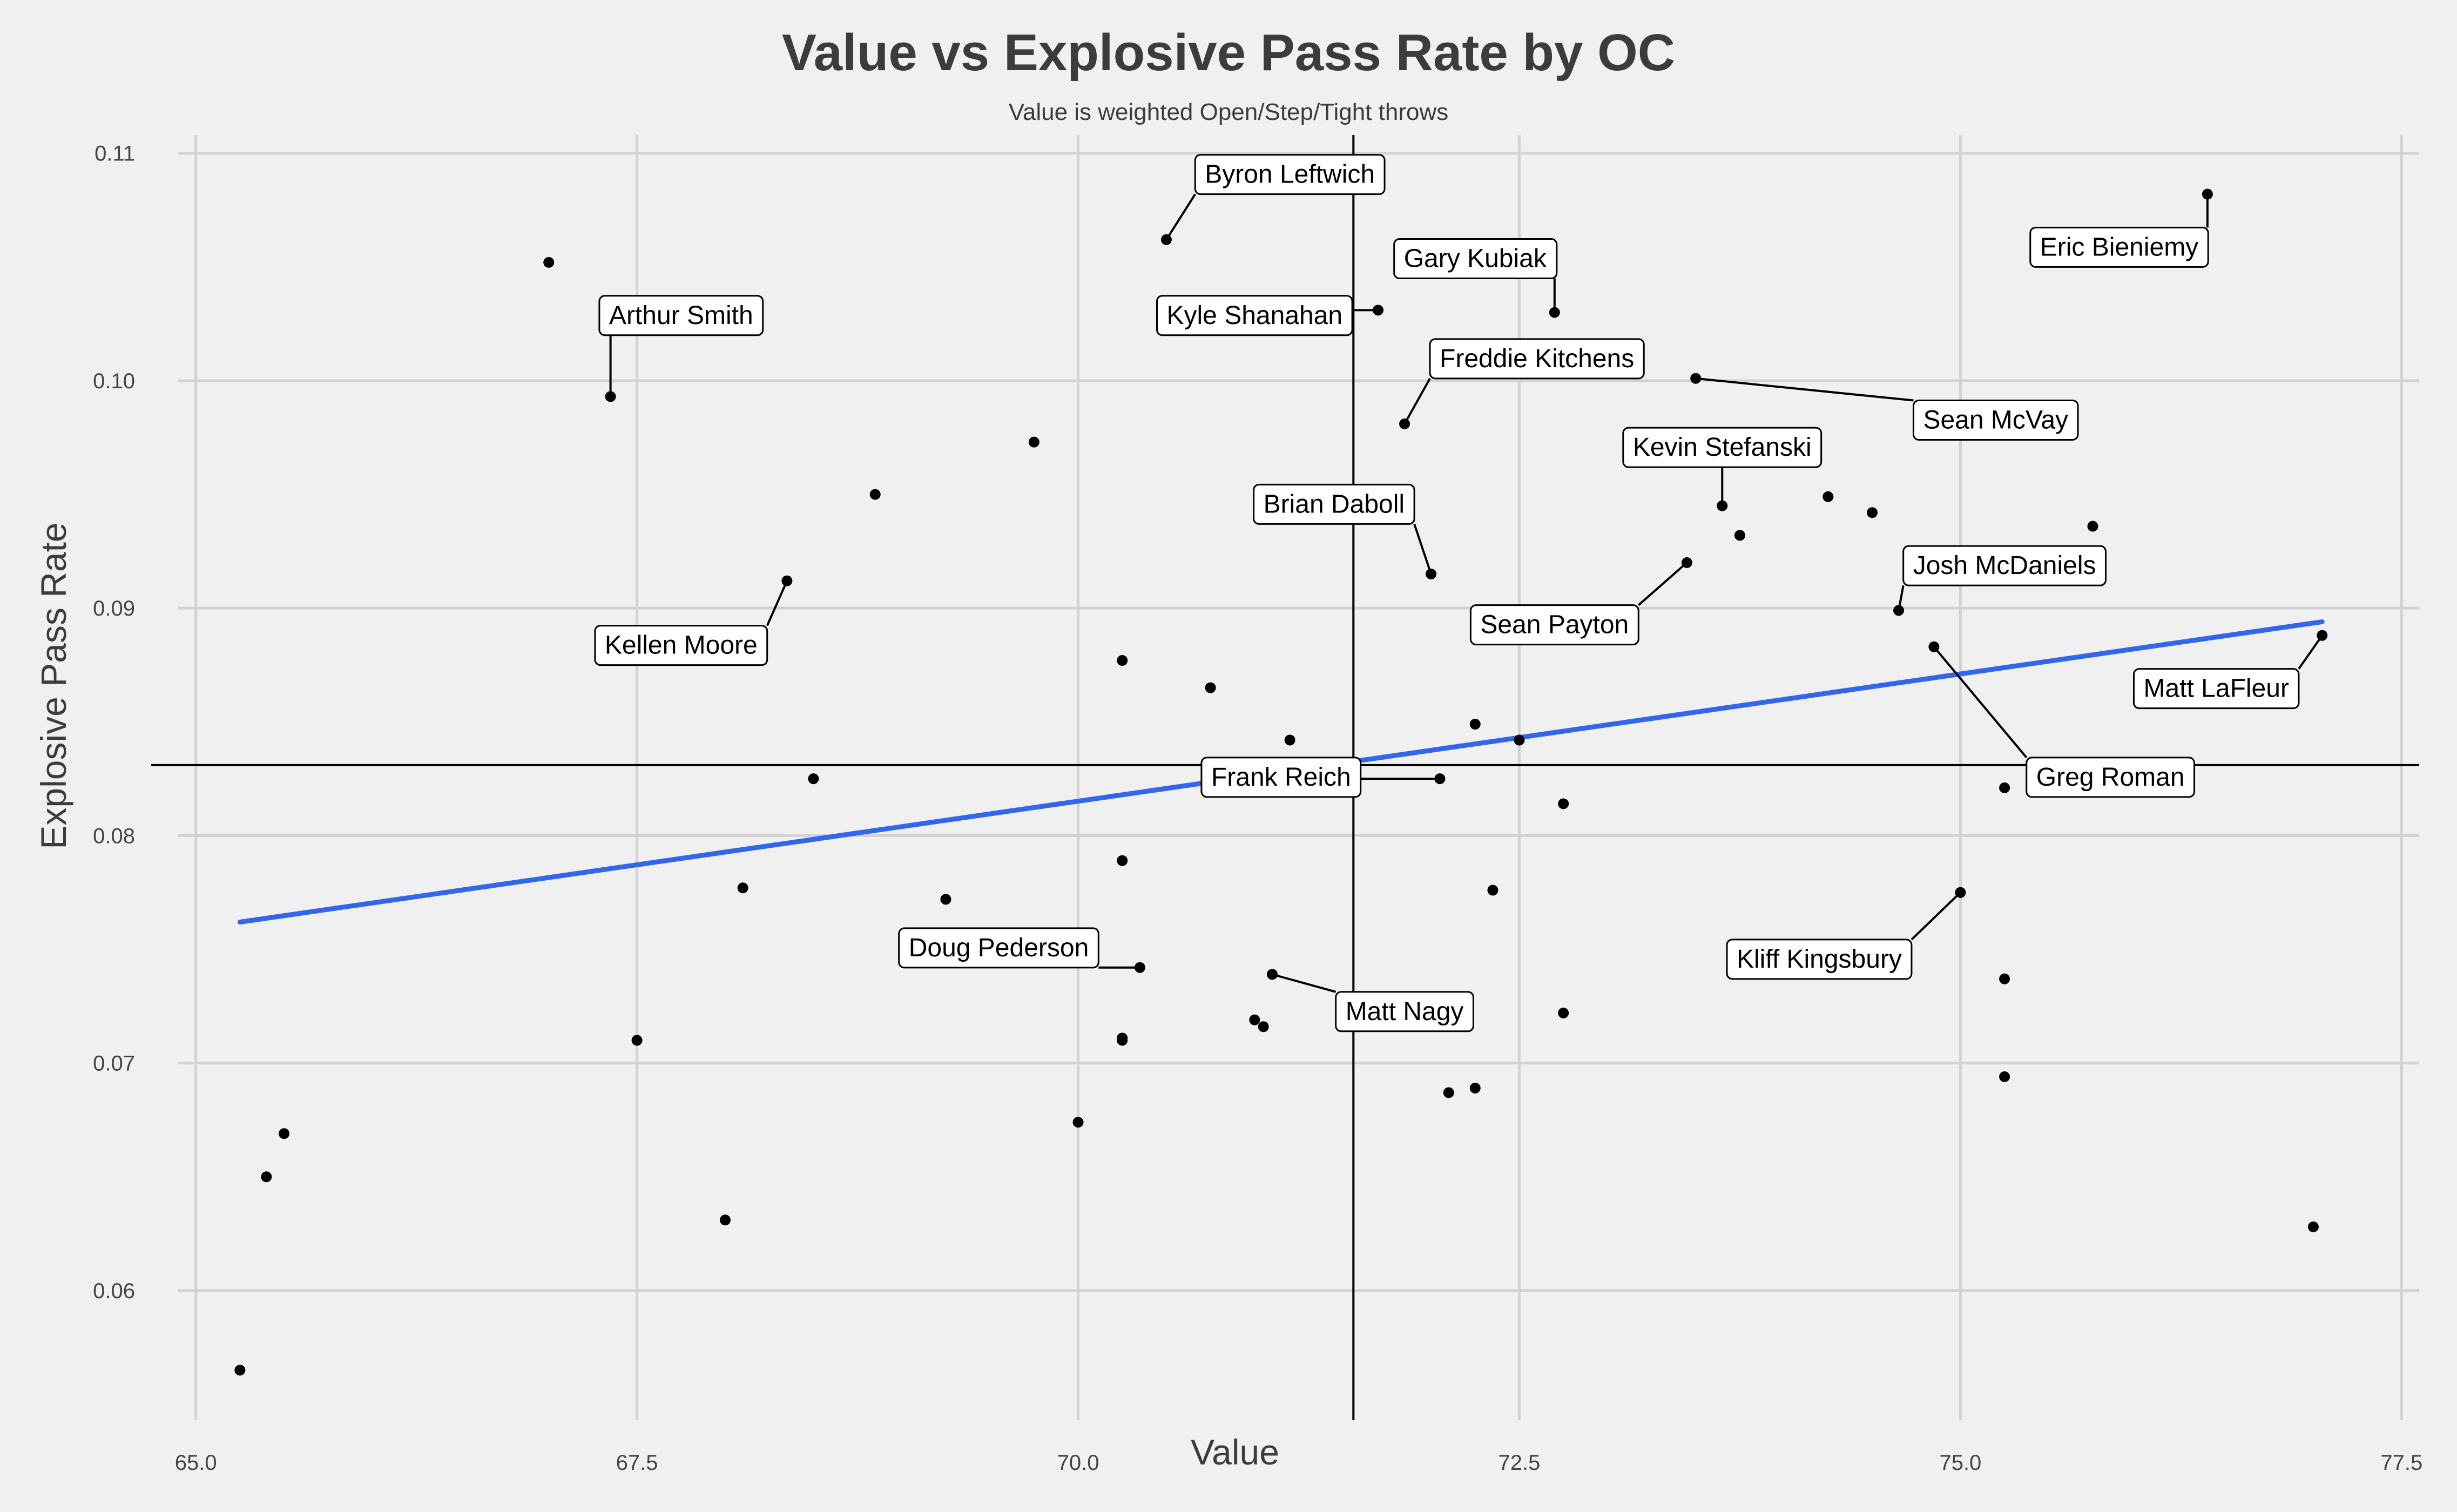 This screenshot has height=1512, width=2457. I want to click on point-label: Gary Kubiak, so click(1475, 258).